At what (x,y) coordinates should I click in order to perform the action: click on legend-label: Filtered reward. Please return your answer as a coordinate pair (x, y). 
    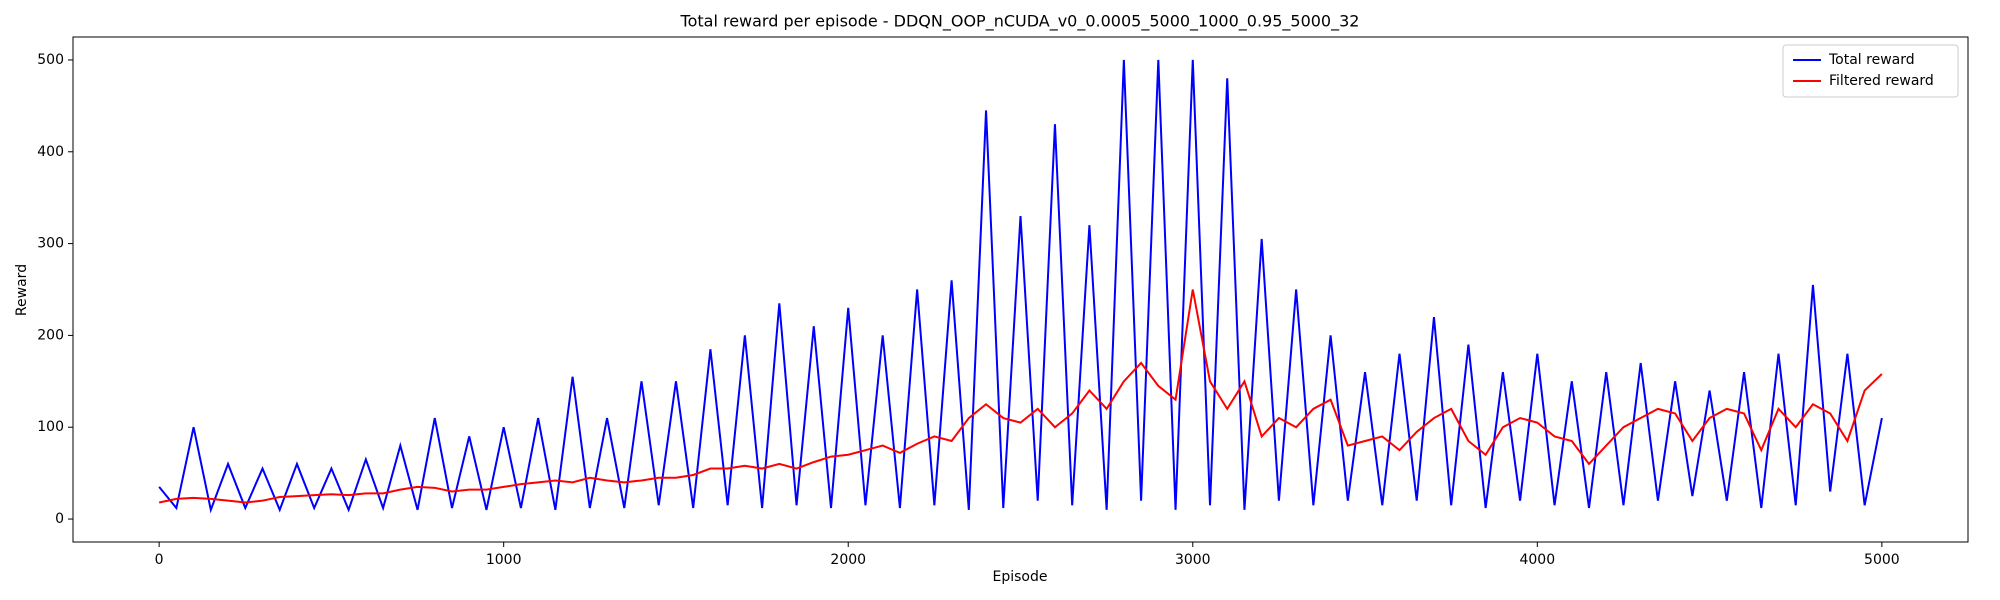
    Looking at the image, I should click on (1881, 81).